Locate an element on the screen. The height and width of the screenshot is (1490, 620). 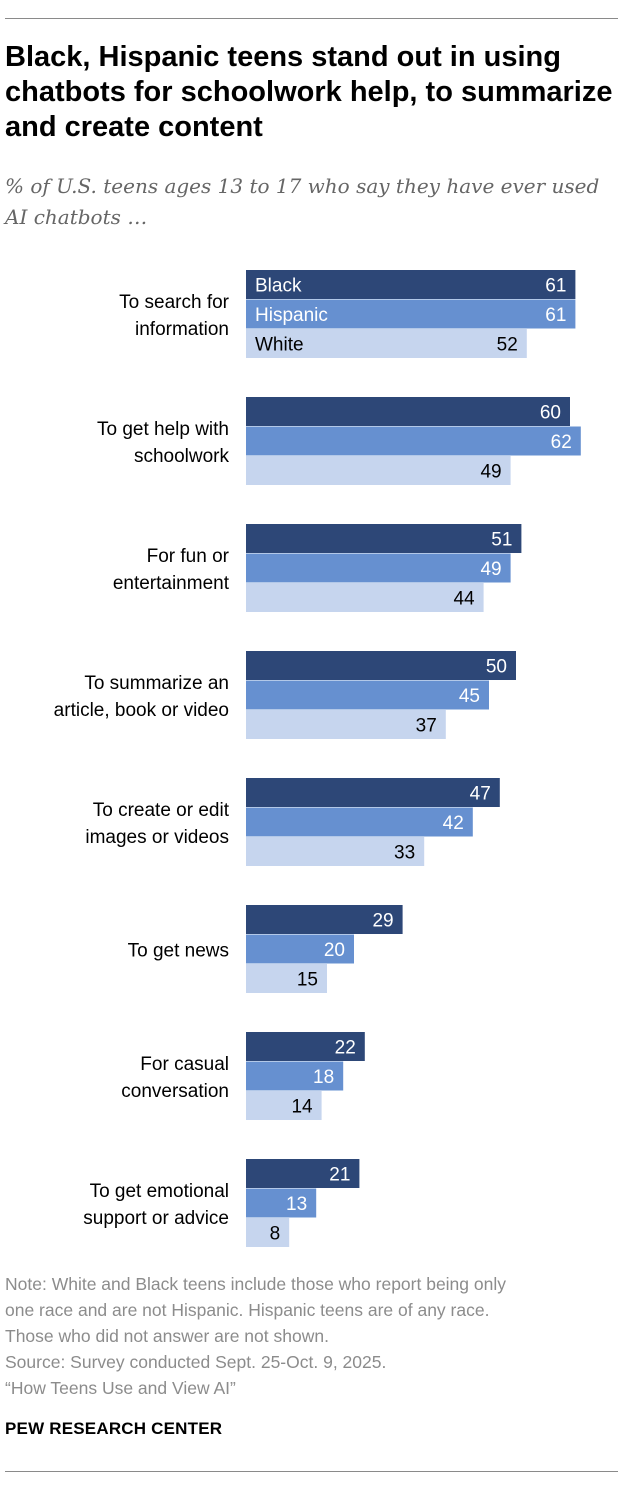
category-label: images or videos is located at coordinates (157, 837).